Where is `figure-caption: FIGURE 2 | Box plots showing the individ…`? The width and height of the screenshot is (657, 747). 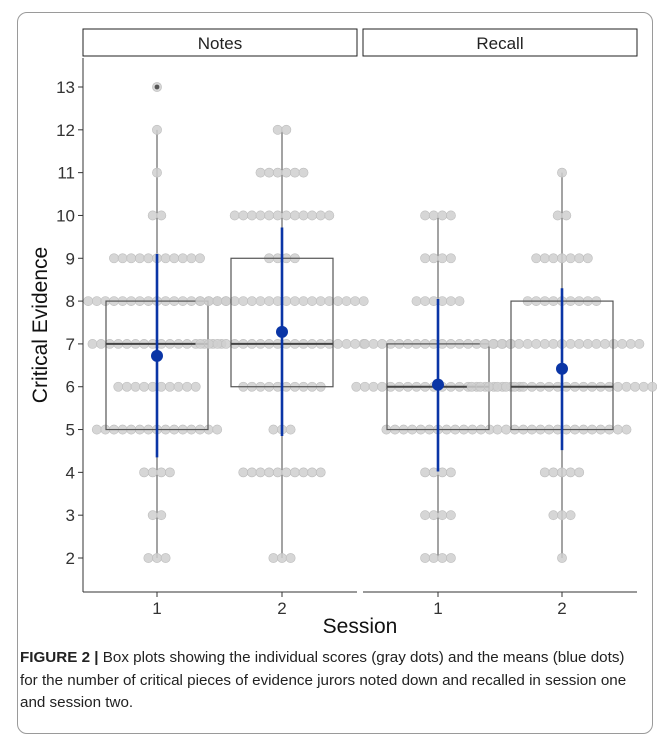 figure-caption: FIGURE 2 | Box plots showing the individ… is located at coordinates (325, 681).